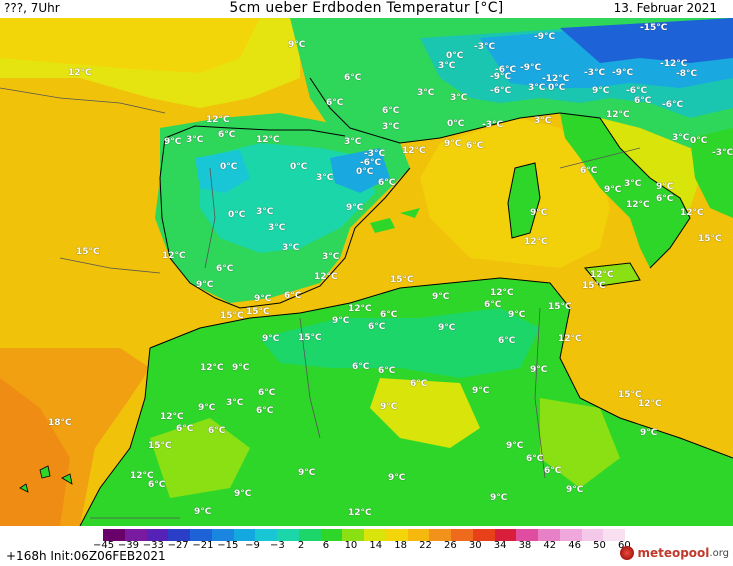 The image size is (733, 566). What do you see at coordinates (128, 545) in the screenshot?
I see `legend-tick-label: −39` at bounding box center [128, 545].